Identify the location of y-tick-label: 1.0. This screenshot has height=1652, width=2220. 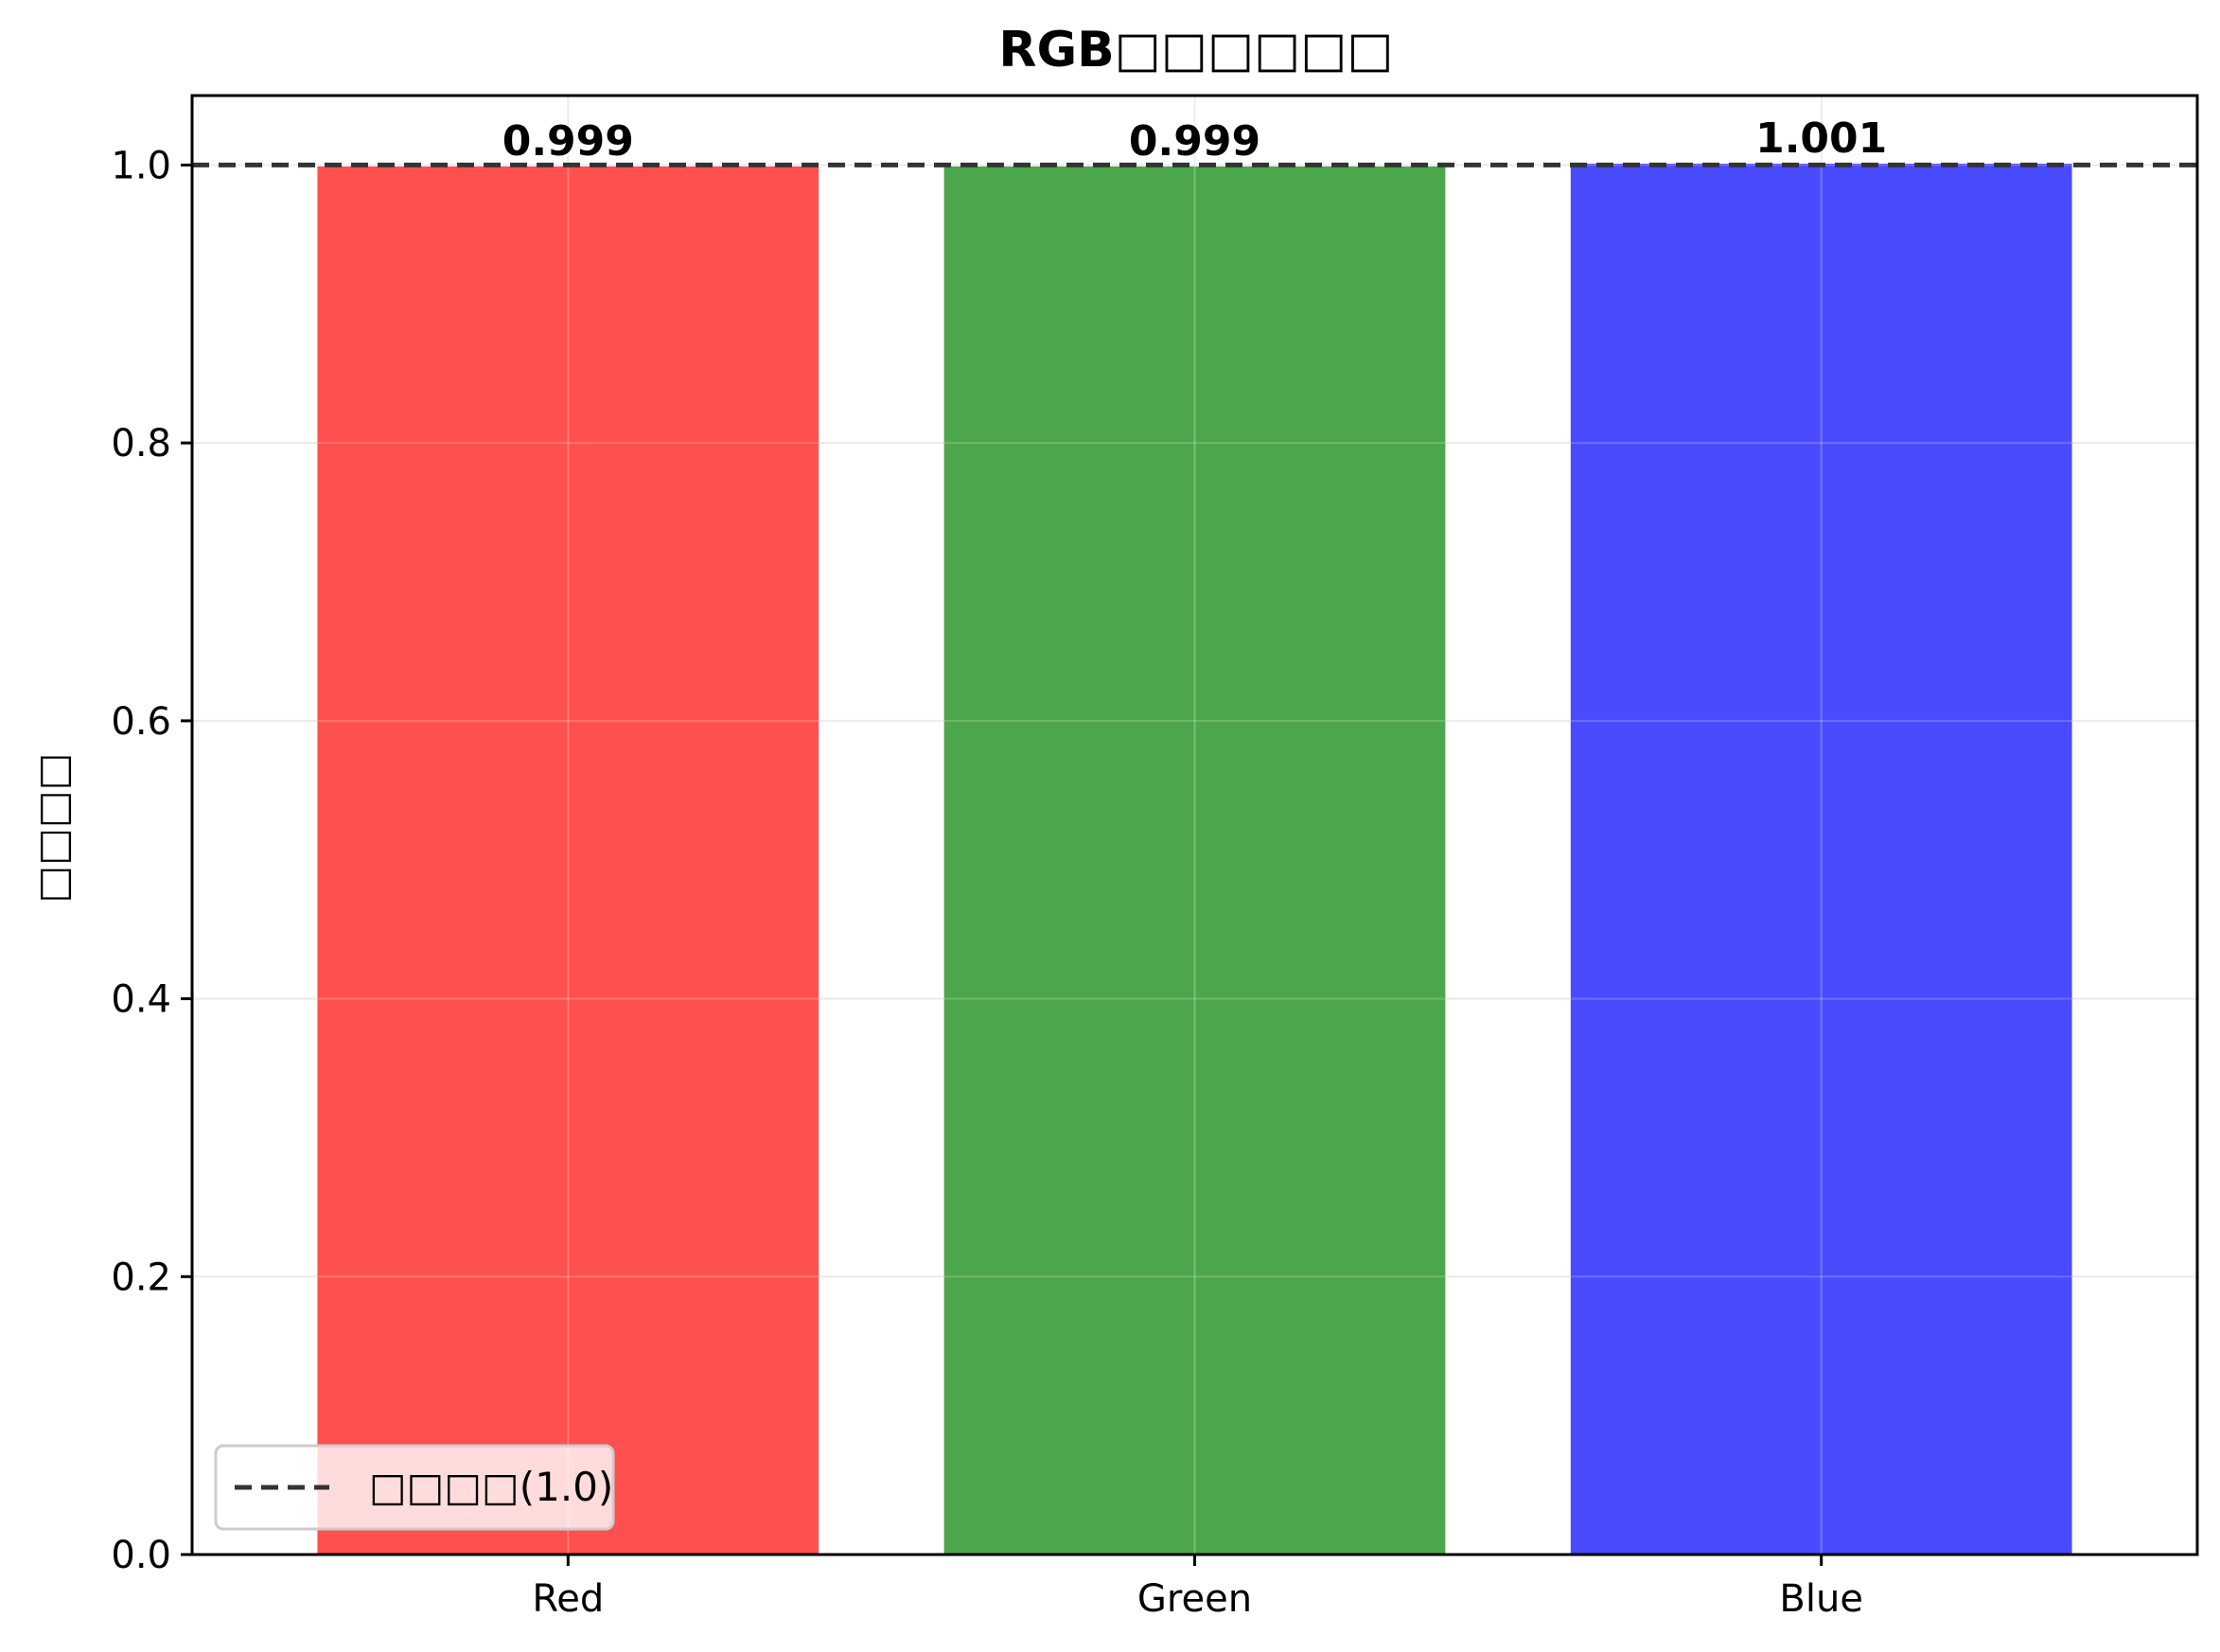
(141, 165).